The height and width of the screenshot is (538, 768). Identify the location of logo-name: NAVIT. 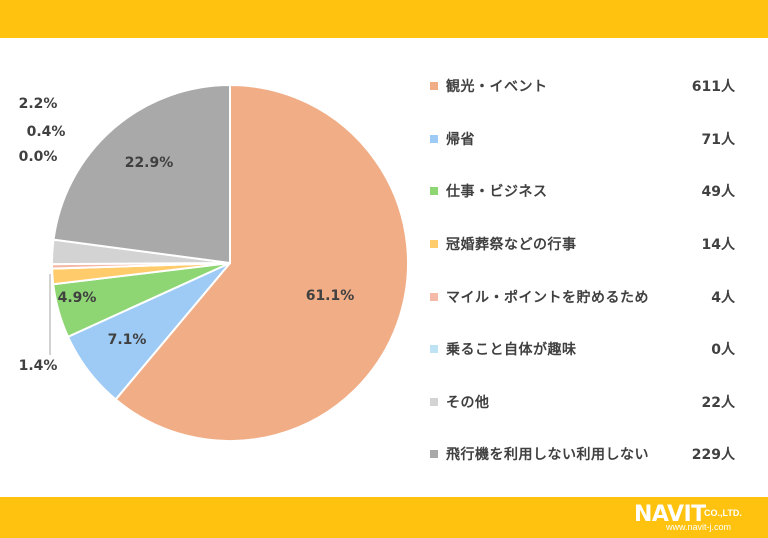
(670, 514).